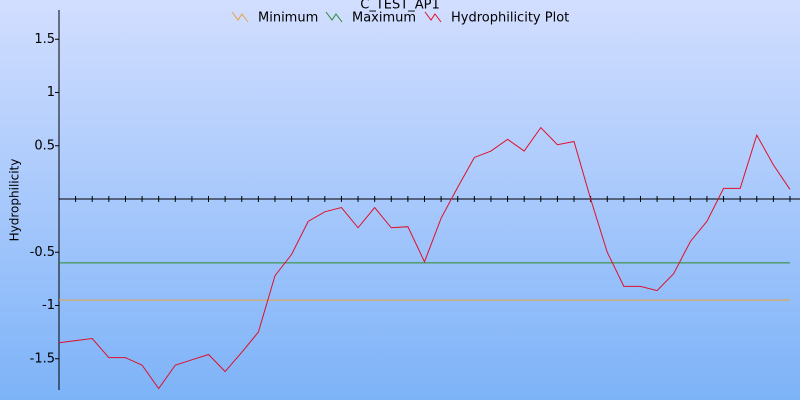 The height and width of the screenshot is (400, 800). I want to click on y-tick-label: -0.5, so click(42, 252).